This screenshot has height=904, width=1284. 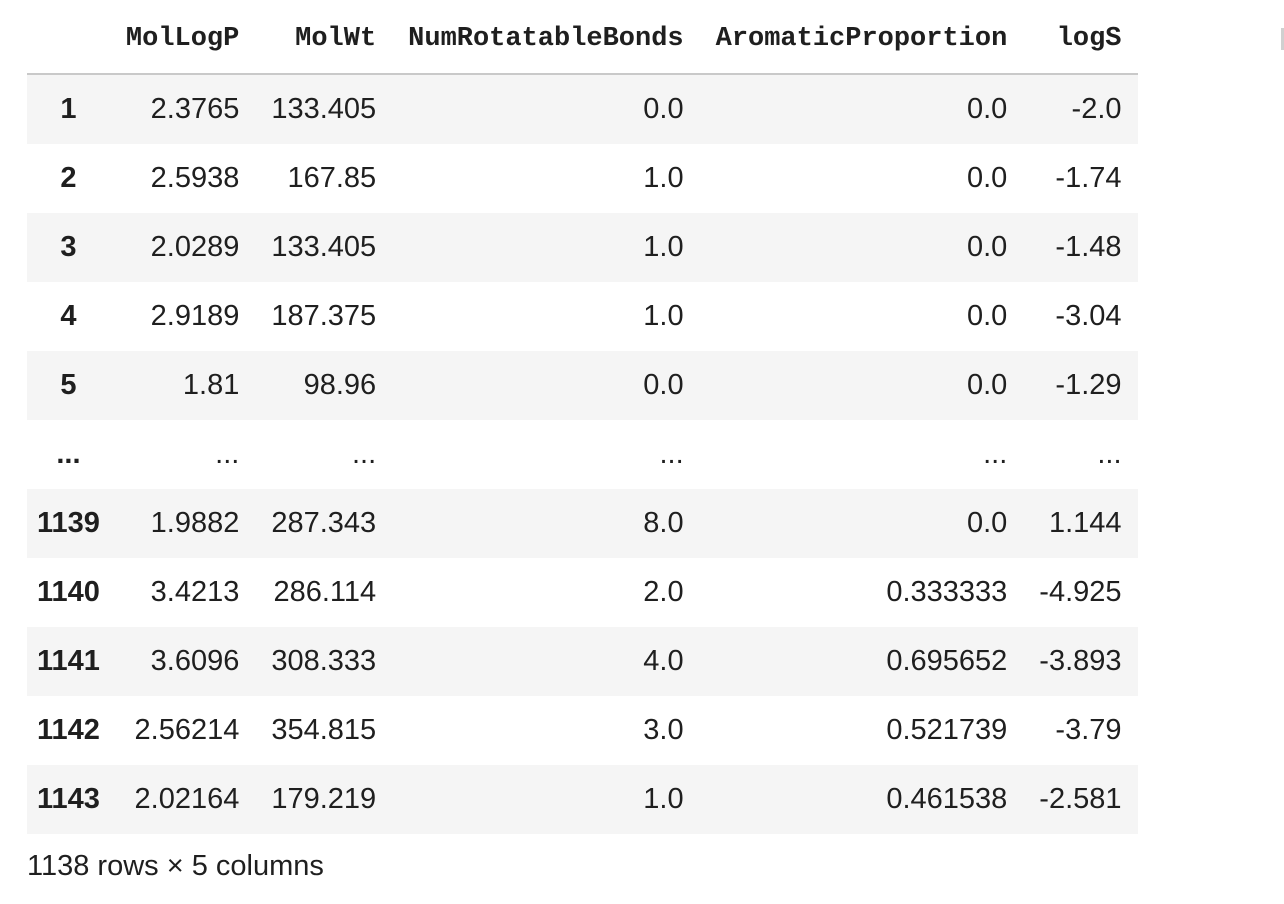 I want to click on cell-mollogp: 2.3765, so click(x=195, y=109).